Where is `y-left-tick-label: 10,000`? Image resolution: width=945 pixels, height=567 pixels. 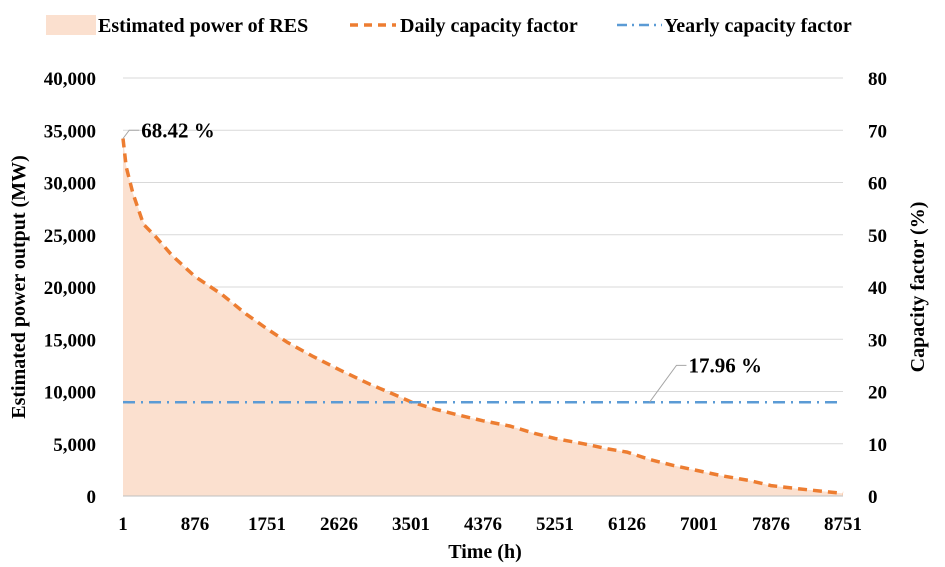 y-left-tick-label: 10,000 is located at coordinates (70, 393).